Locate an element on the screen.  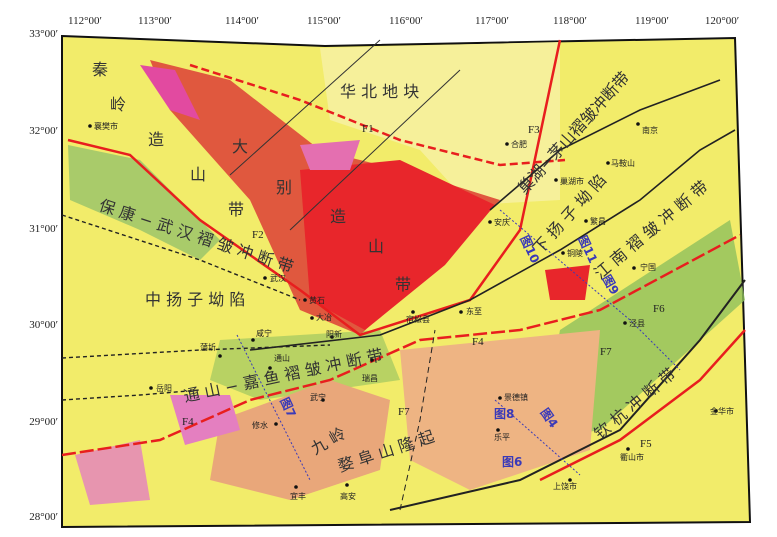
city: 阳新 is located at coordinates (334, 334).